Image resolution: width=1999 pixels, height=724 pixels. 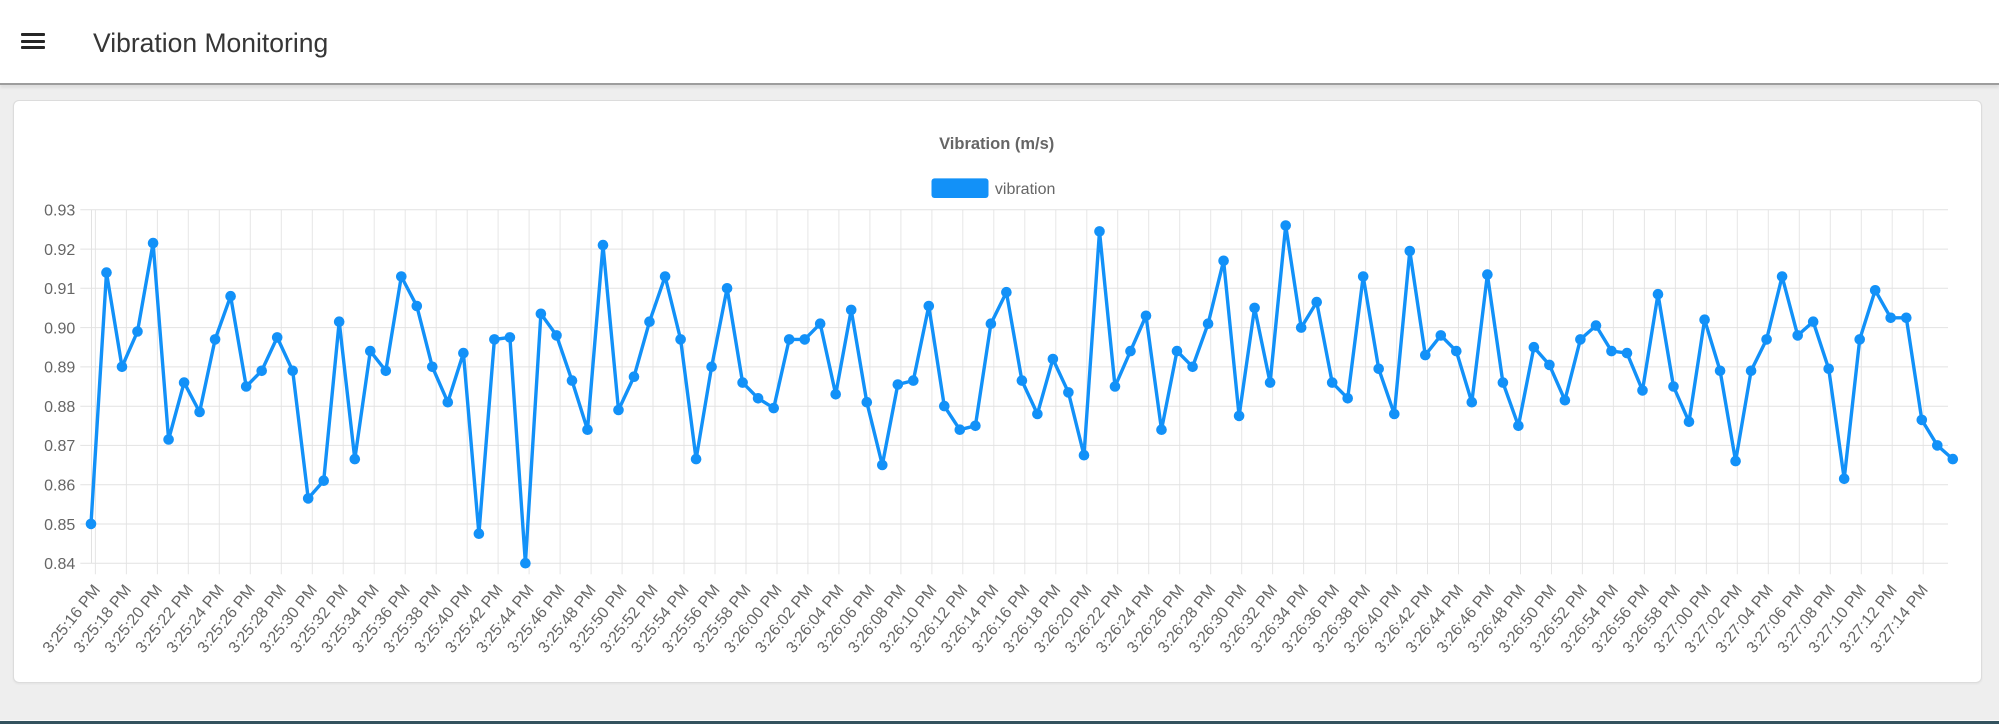 What do you see at coordinates (59, 328) in the screenshot?
I see `svg-text: 0.90` at bounding box center [59, 328].